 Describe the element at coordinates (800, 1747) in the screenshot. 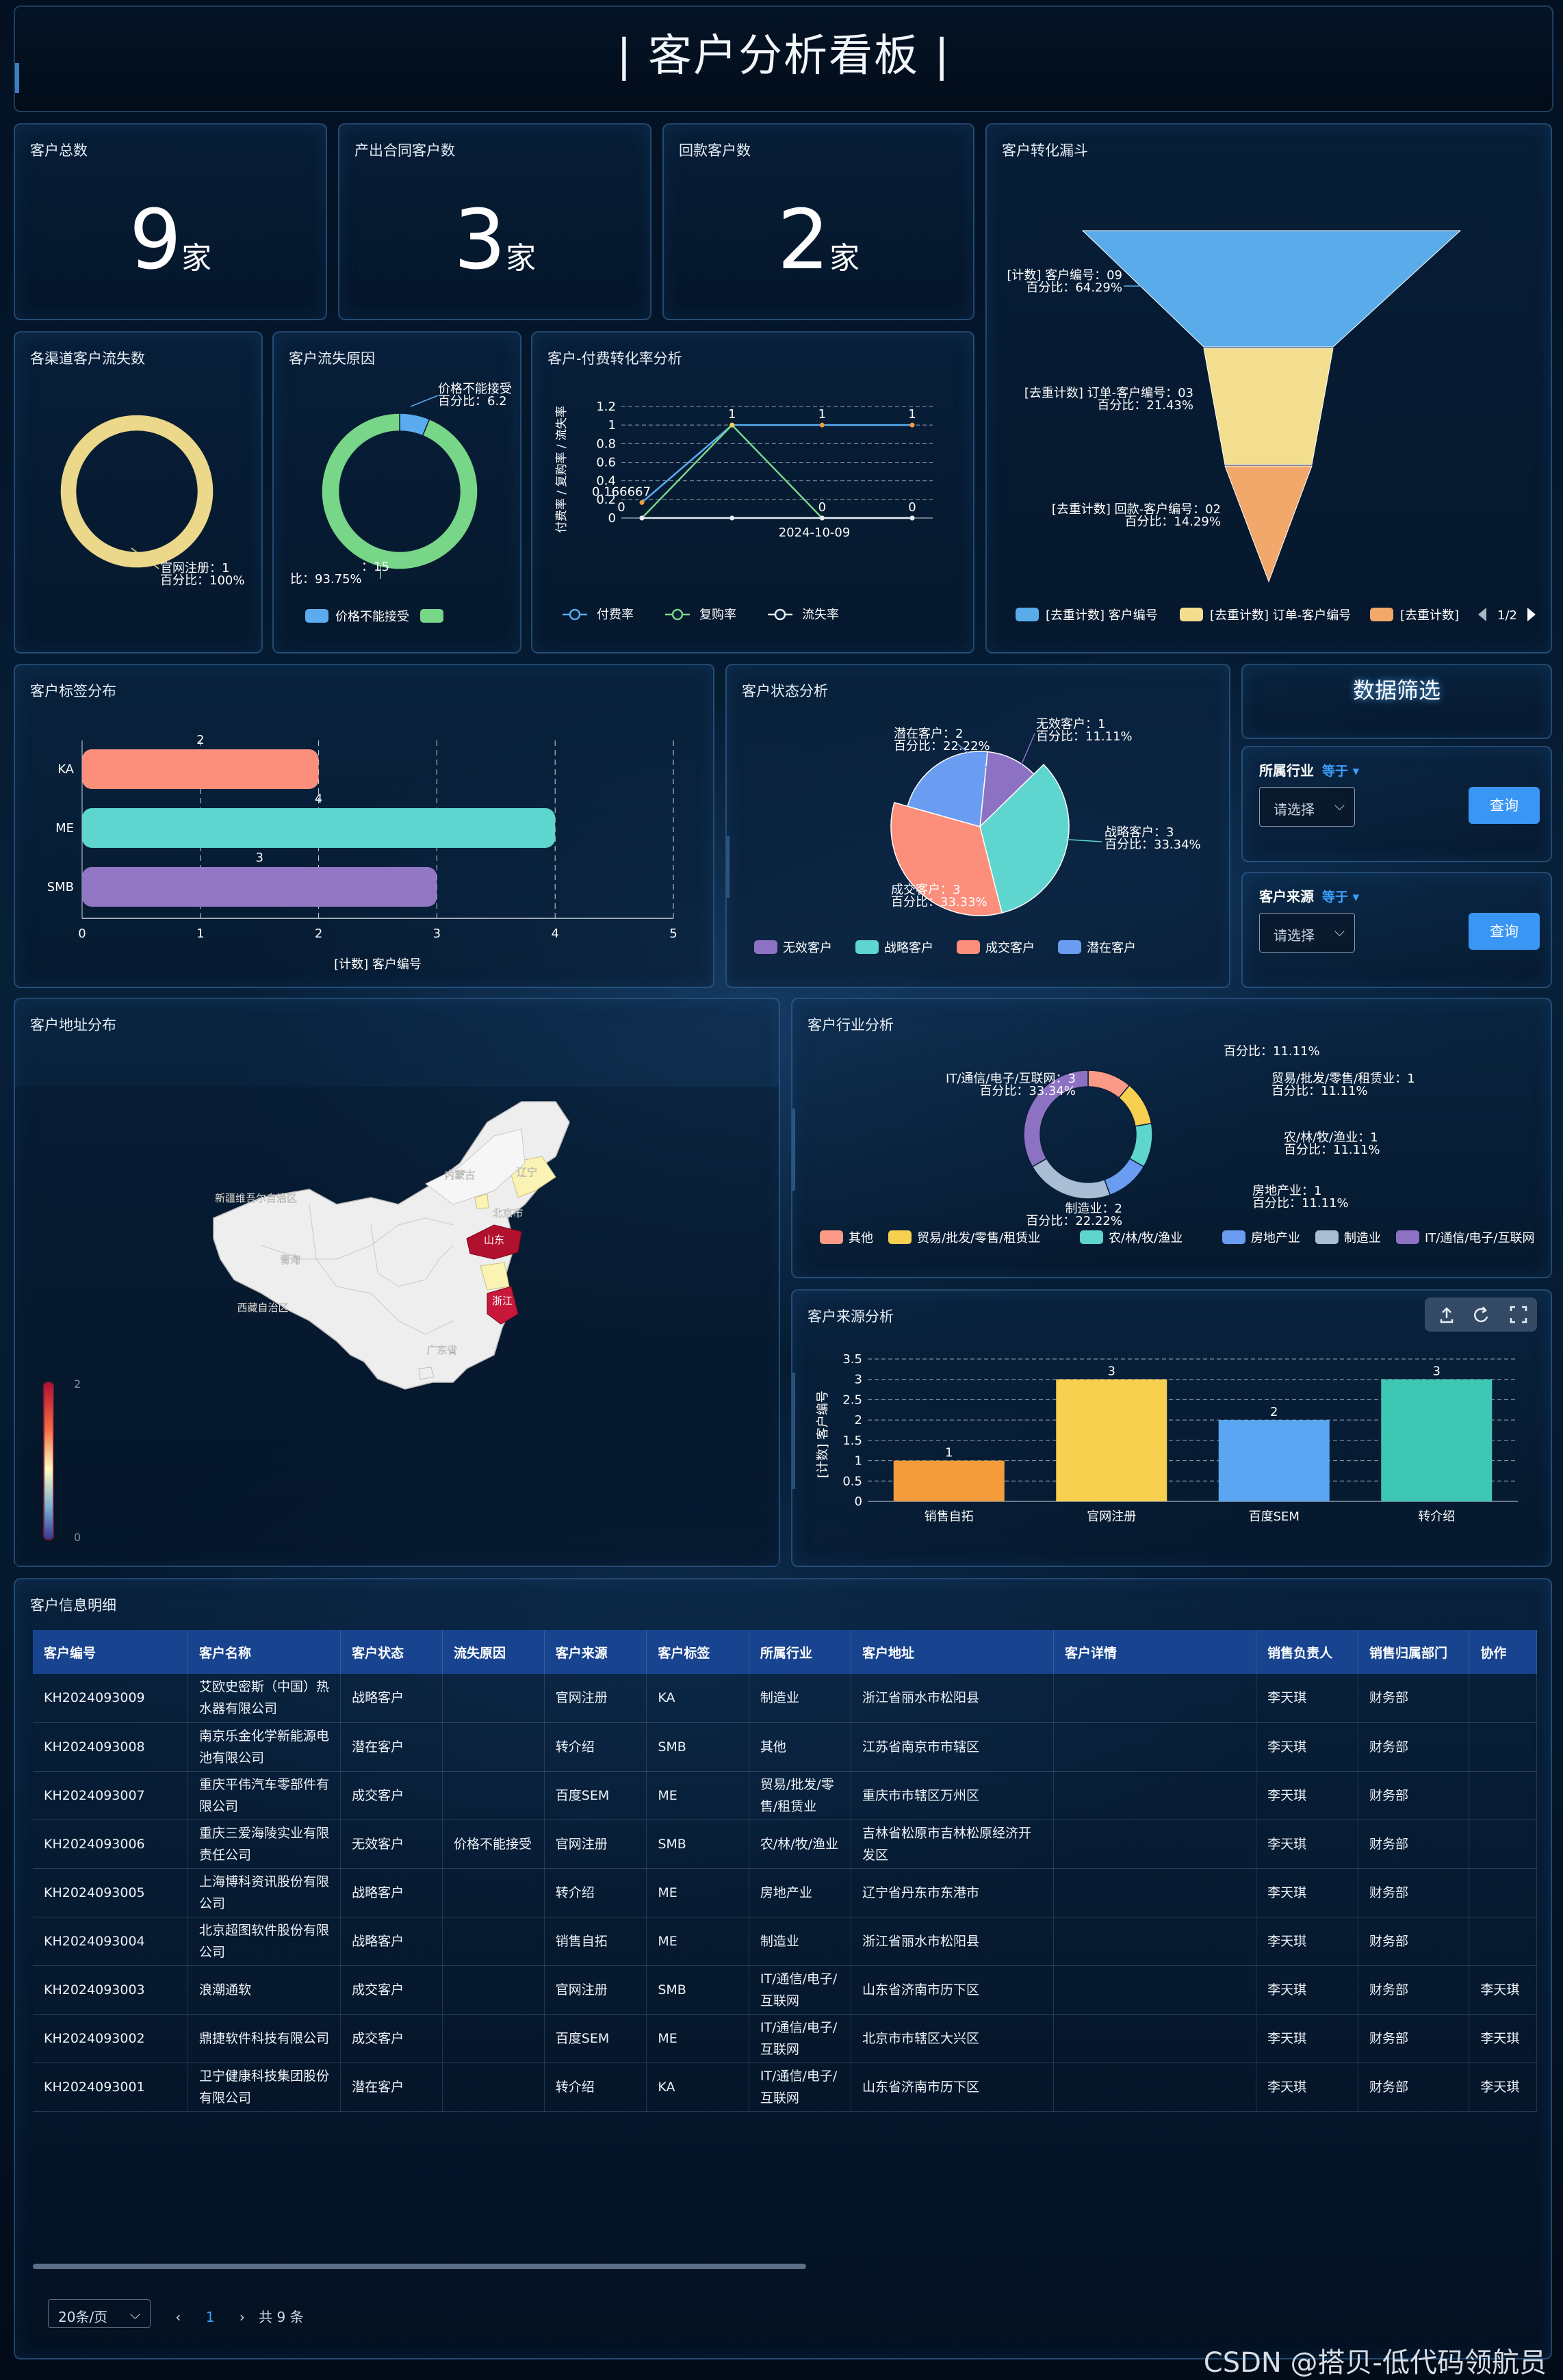

I see `table-cell: 其他` at that location.